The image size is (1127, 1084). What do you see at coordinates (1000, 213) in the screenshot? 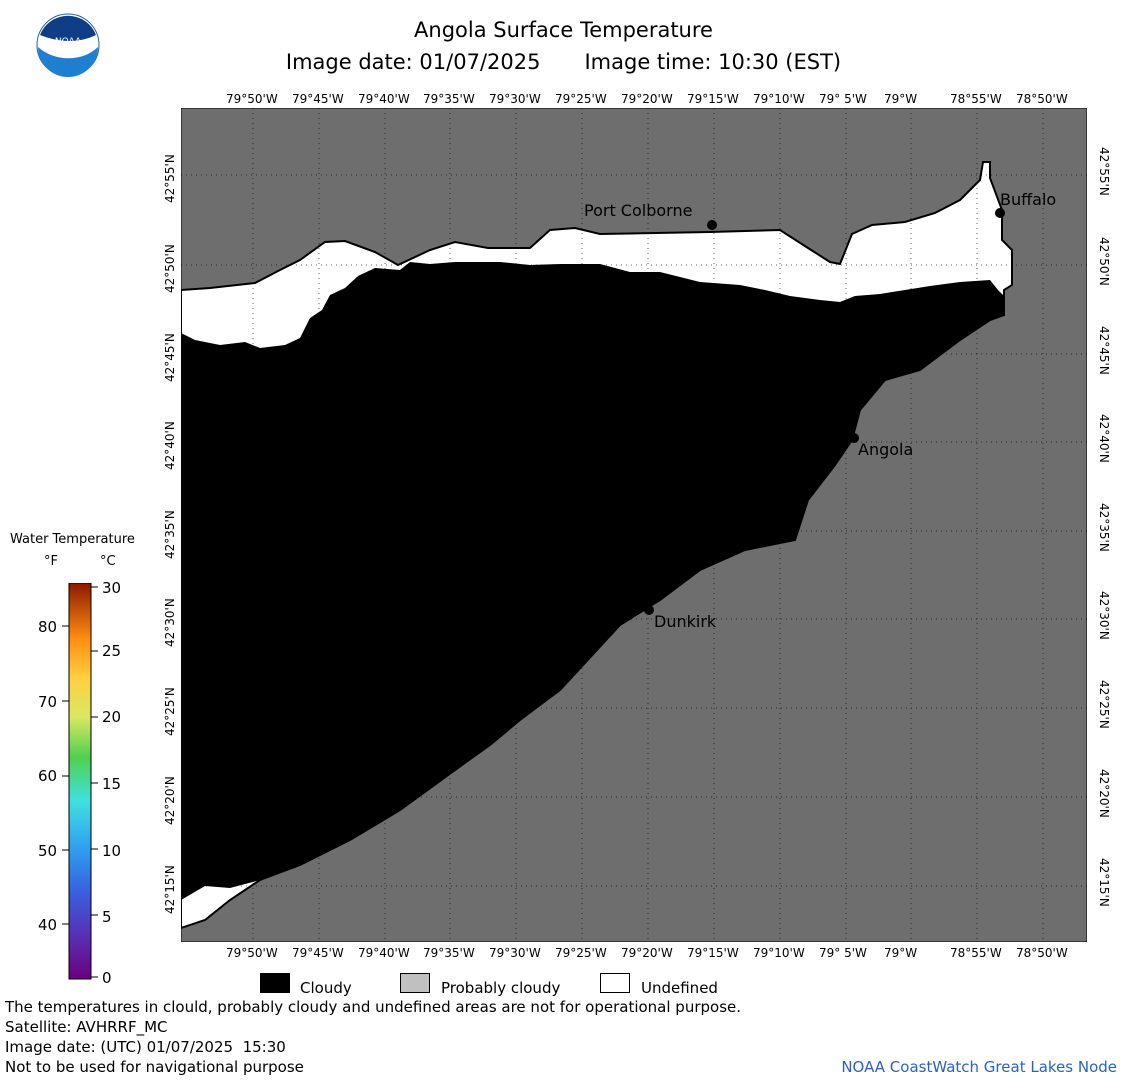
I see `city-marker-buffalo` at bounding box center [1000, 213].